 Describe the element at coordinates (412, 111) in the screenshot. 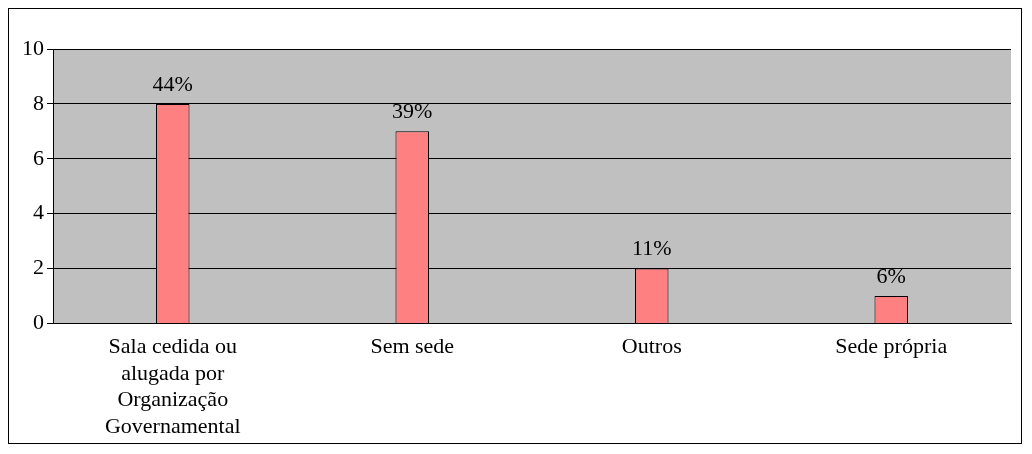

I see `annotation: 39%` at that location.